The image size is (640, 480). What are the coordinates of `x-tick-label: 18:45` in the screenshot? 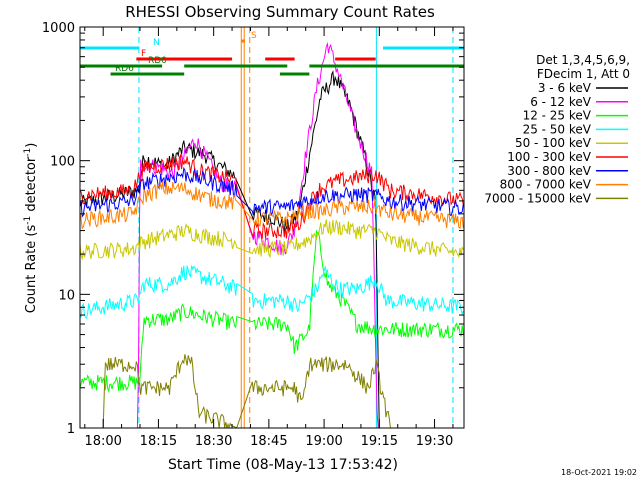 It's located at (268, 441).